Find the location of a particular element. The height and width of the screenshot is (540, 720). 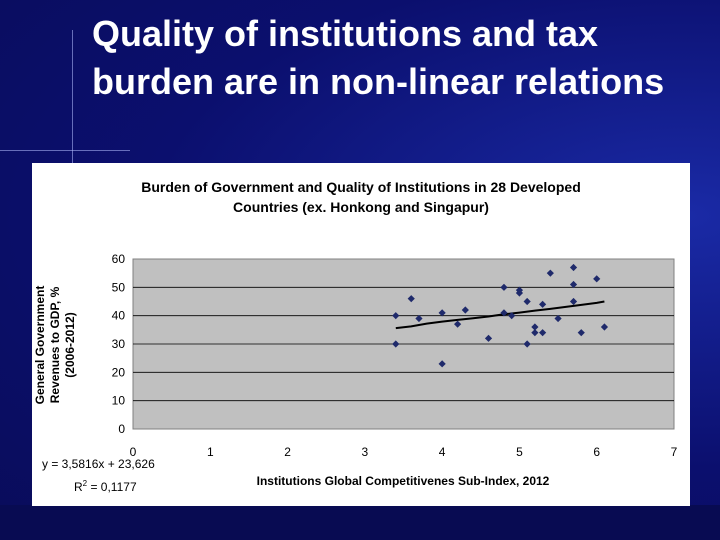

chart-title-line: Countries (ex. Honkong and Singapur) is located at coordinates (361, 207).